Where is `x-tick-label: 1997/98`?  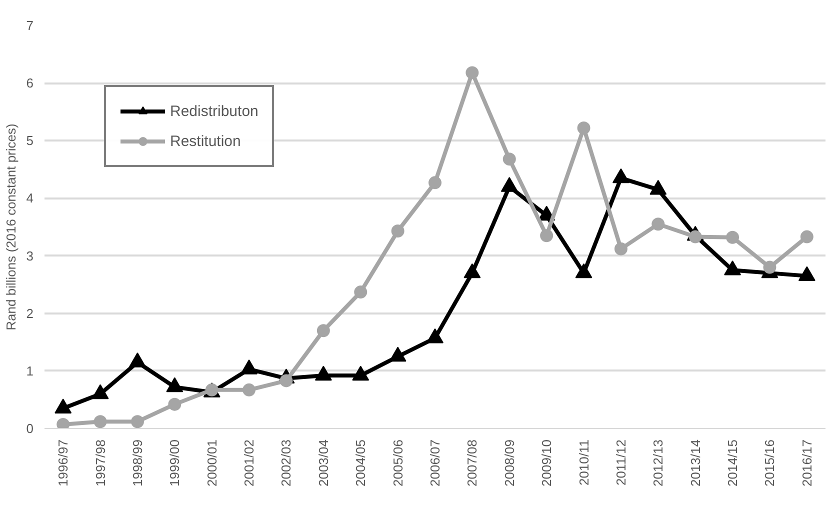
x-tick-label: 1997/98 is located at coordinates (100, 462).